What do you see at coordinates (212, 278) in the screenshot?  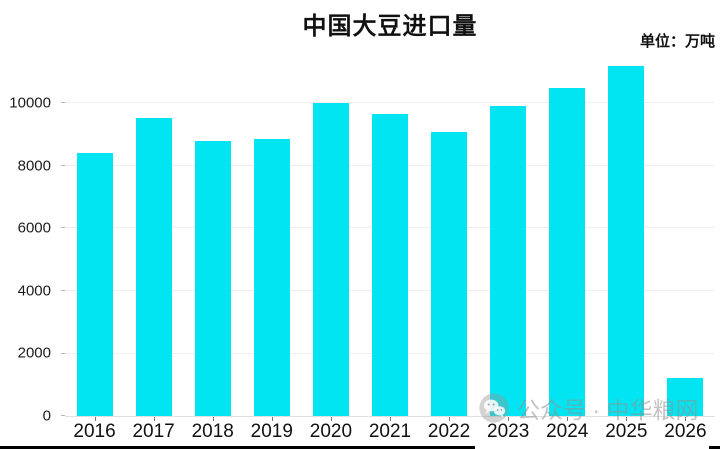 I see `bar-2018` at bounding box center [212, 278].